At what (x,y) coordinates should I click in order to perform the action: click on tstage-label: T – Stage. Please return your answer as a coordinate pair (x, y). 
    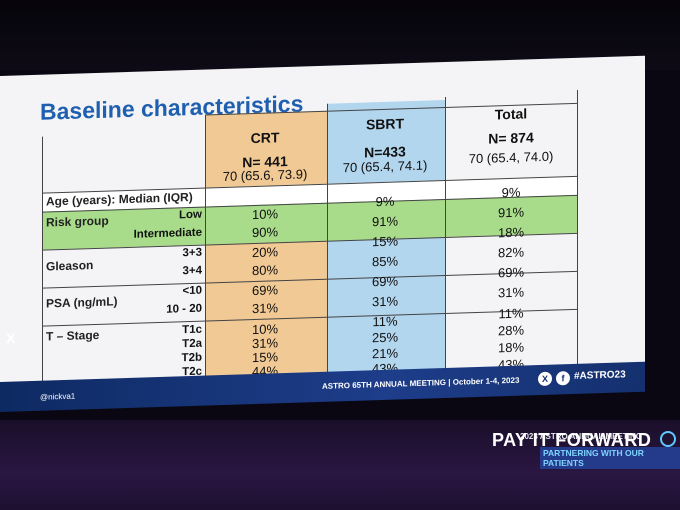
    Looking at the image, I should click on (73, 335).